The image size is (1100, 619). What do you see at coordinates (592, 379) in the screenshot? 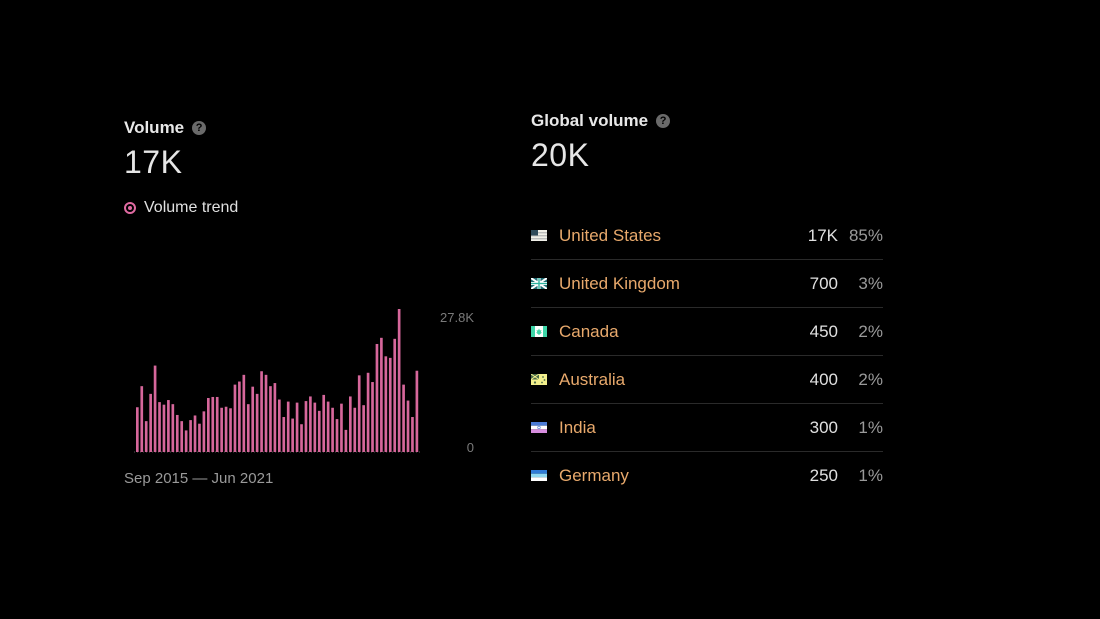
I see `country-name: Australia` at bounding box center [592, 379].